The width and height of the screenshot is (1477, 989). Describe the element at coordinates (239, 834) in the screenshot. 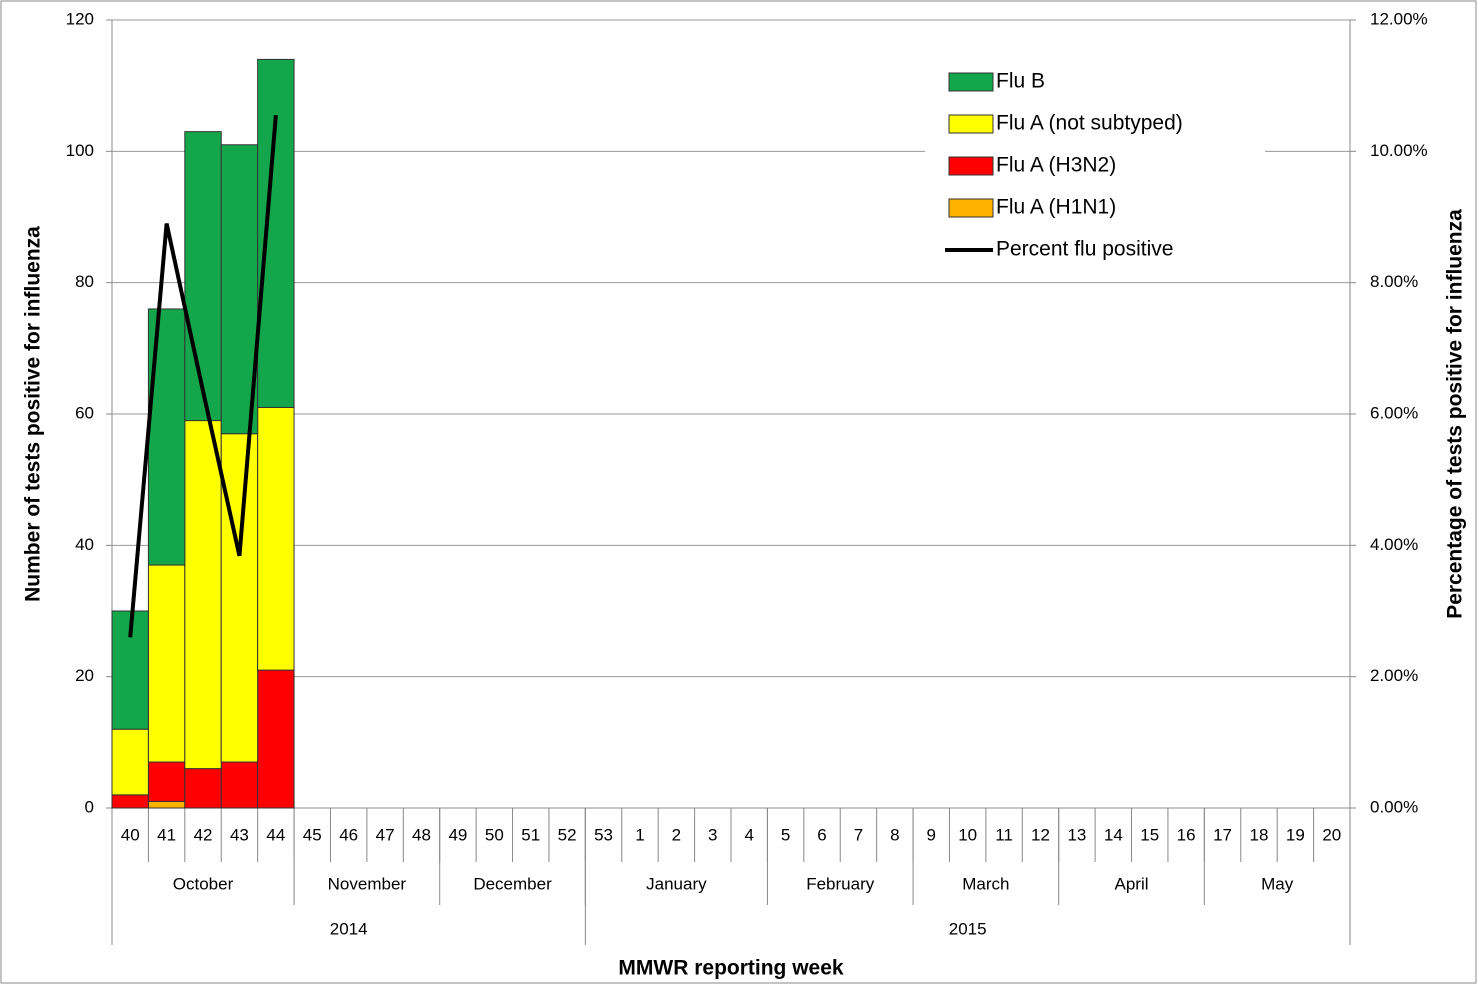

I see `x-tick-label: 43` at that location.